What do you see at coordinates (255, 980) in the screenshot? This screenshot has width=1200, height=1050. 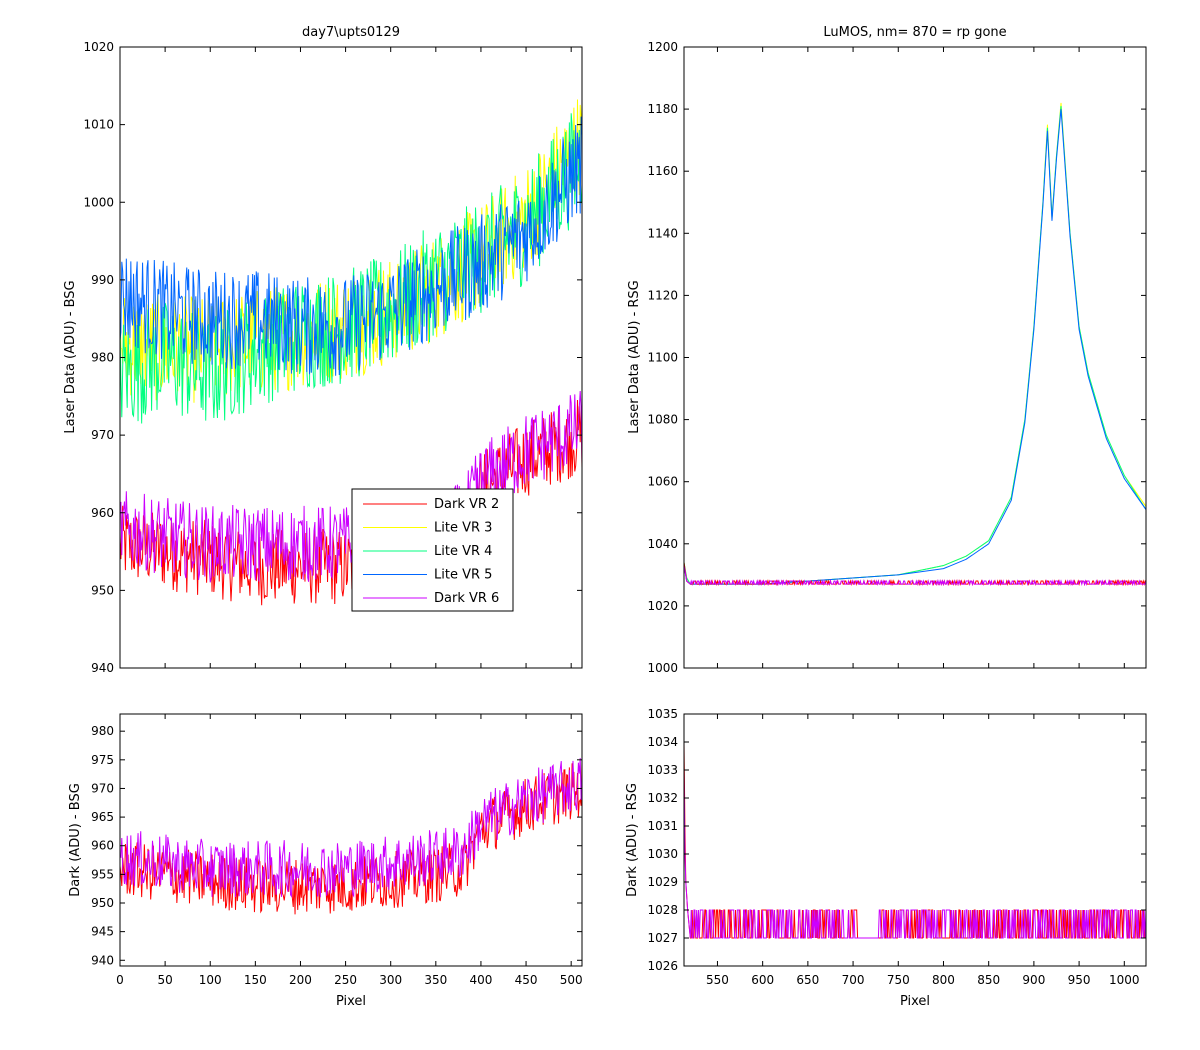 I see `x-tick-label: 150` at bounding box center [255, 980].